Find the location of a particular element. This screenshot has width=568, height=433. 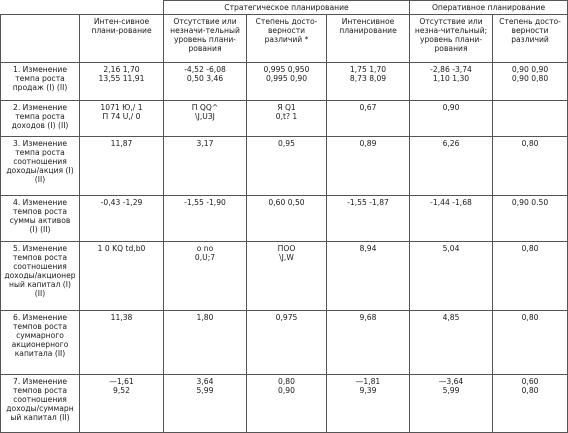

value-cell: 1,80 is located at coordinates (205, 342).